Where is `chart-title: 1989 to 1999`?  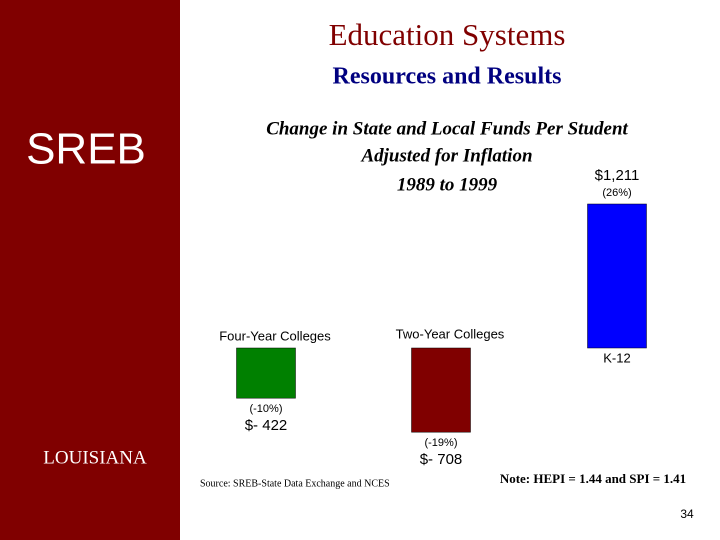 chart-title: 1989 to 1999 is located at coordinates (447, 184).